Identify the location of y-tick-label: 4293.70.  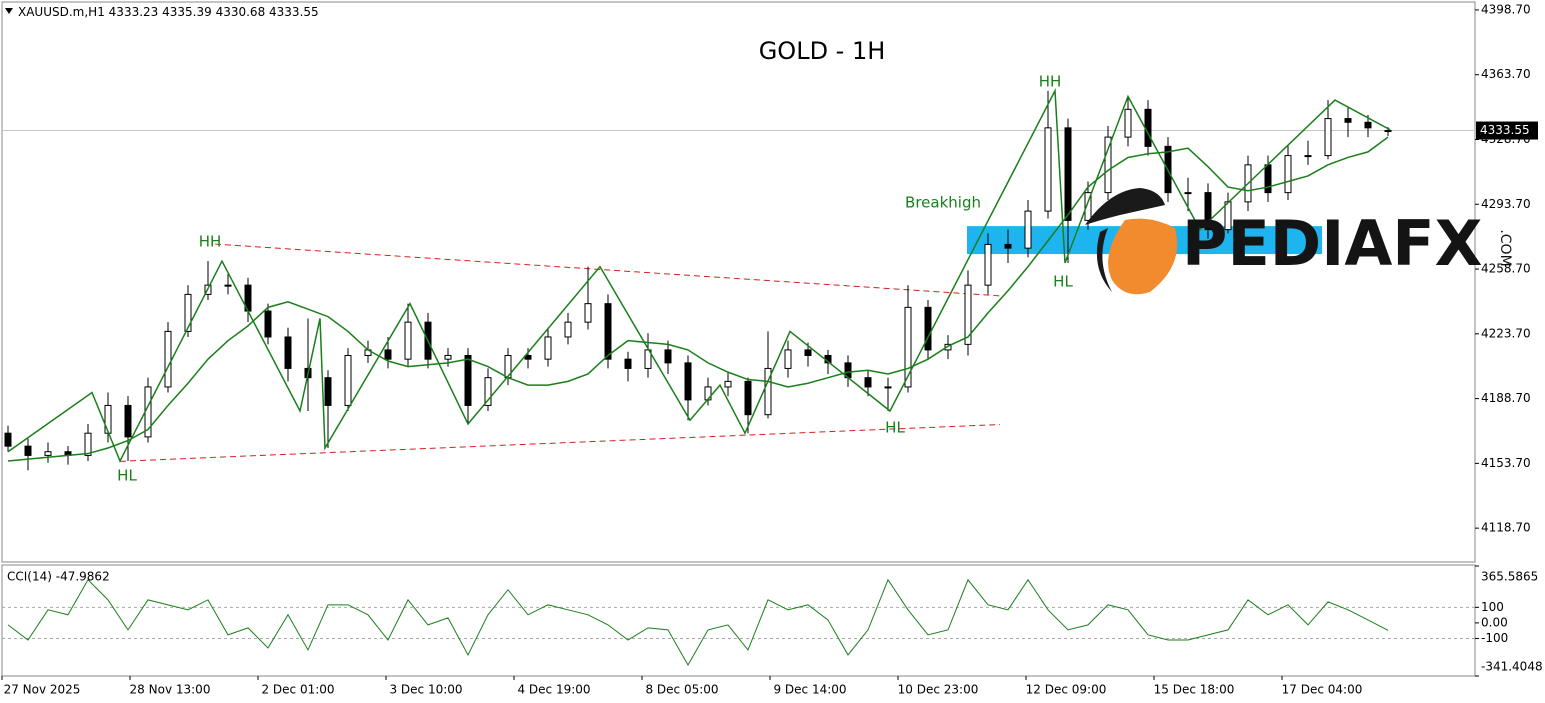
(1506, 204).